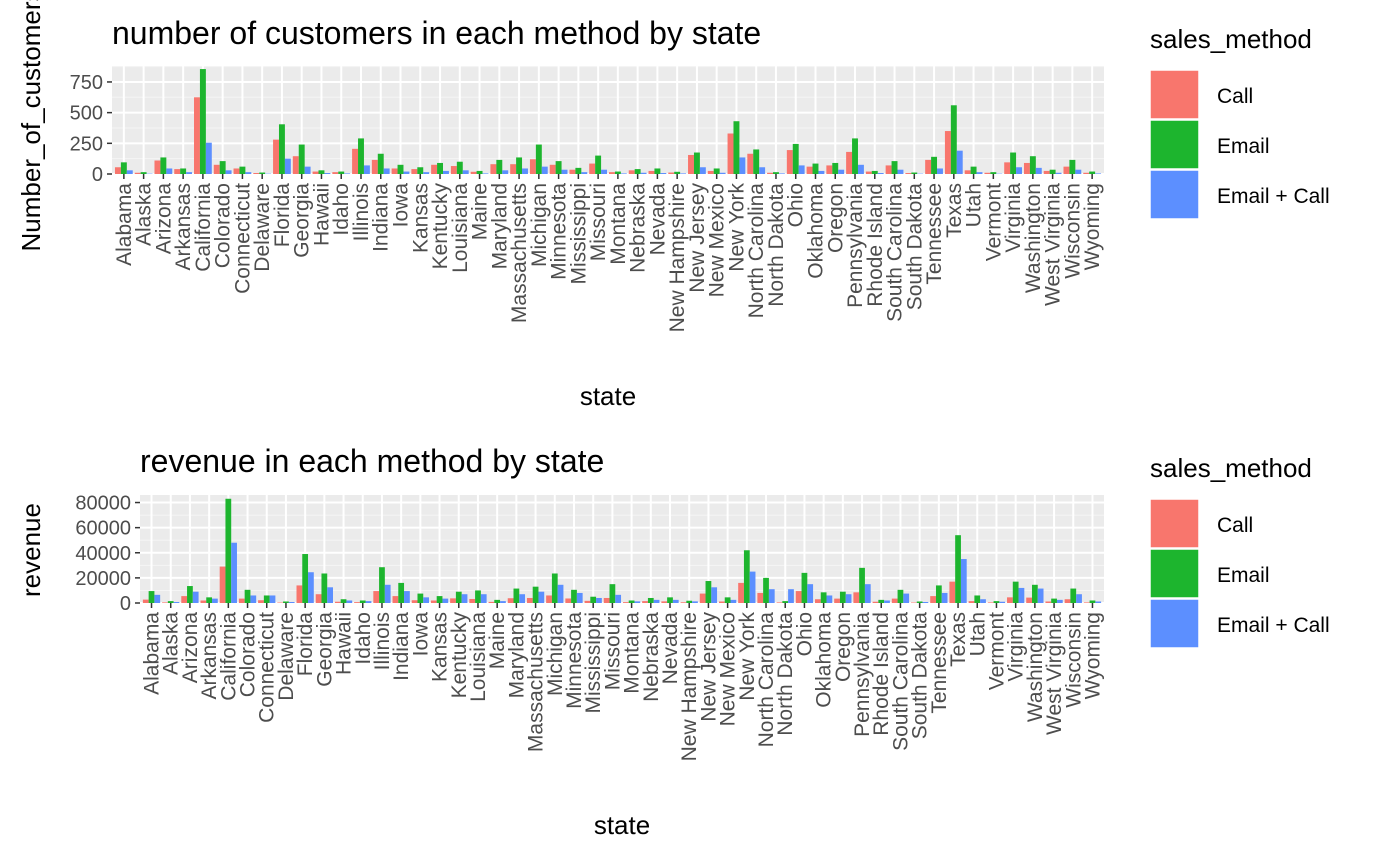 The image size is (1388, 857). Describe the element at coordinates (1032, 165) in the screenshot. I see `bar-washington-email` at that location.